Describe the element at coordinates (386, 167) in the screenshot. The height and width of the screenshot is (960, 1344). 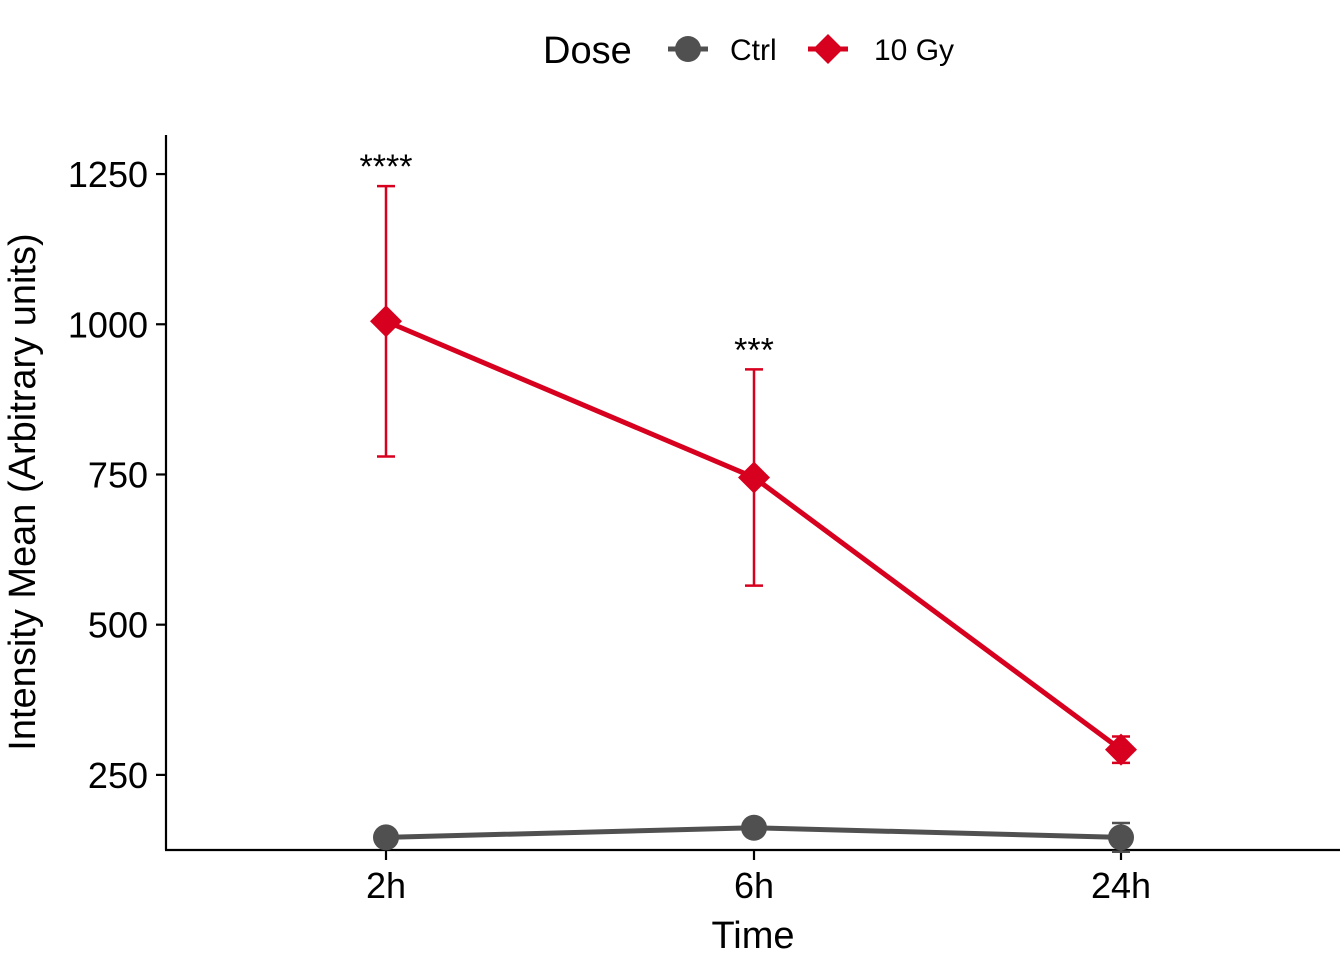
I see `significance-label-2h: ****` at that location.